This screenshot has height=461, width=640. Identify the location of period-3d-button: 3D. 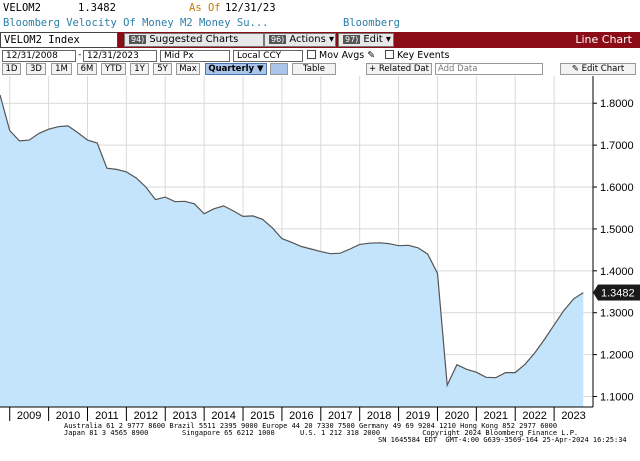
(36, 69).